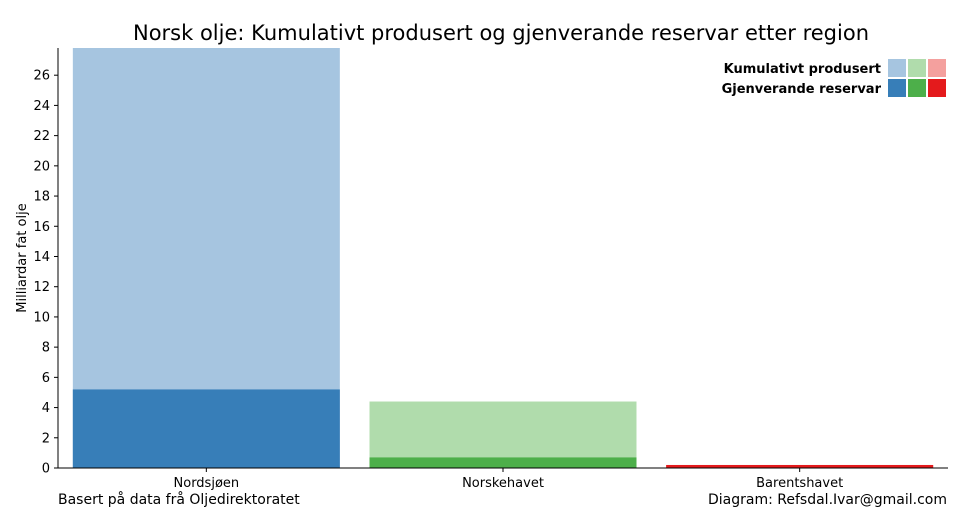  I want to click on y-tick-label: 26, so click(41, 76).